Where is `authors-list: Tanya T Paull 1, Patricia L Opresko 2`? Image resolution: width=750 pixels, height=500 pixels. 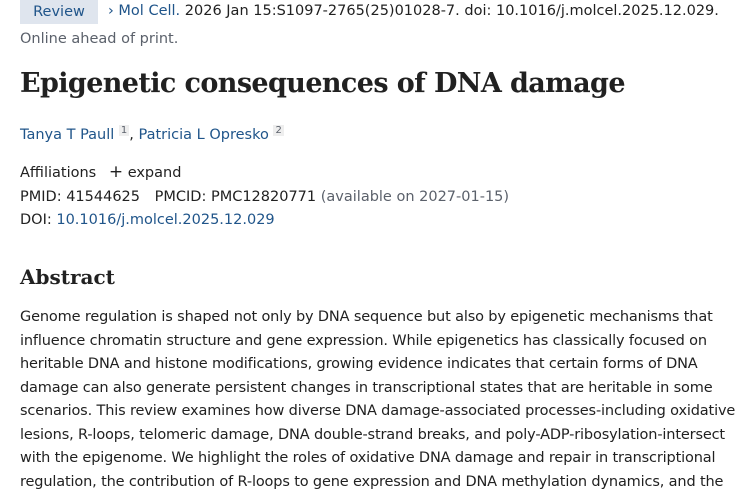
authors-list: Tanya T Paull 1, Patricia L Opresko 2 is located at coordinates (152, 134).